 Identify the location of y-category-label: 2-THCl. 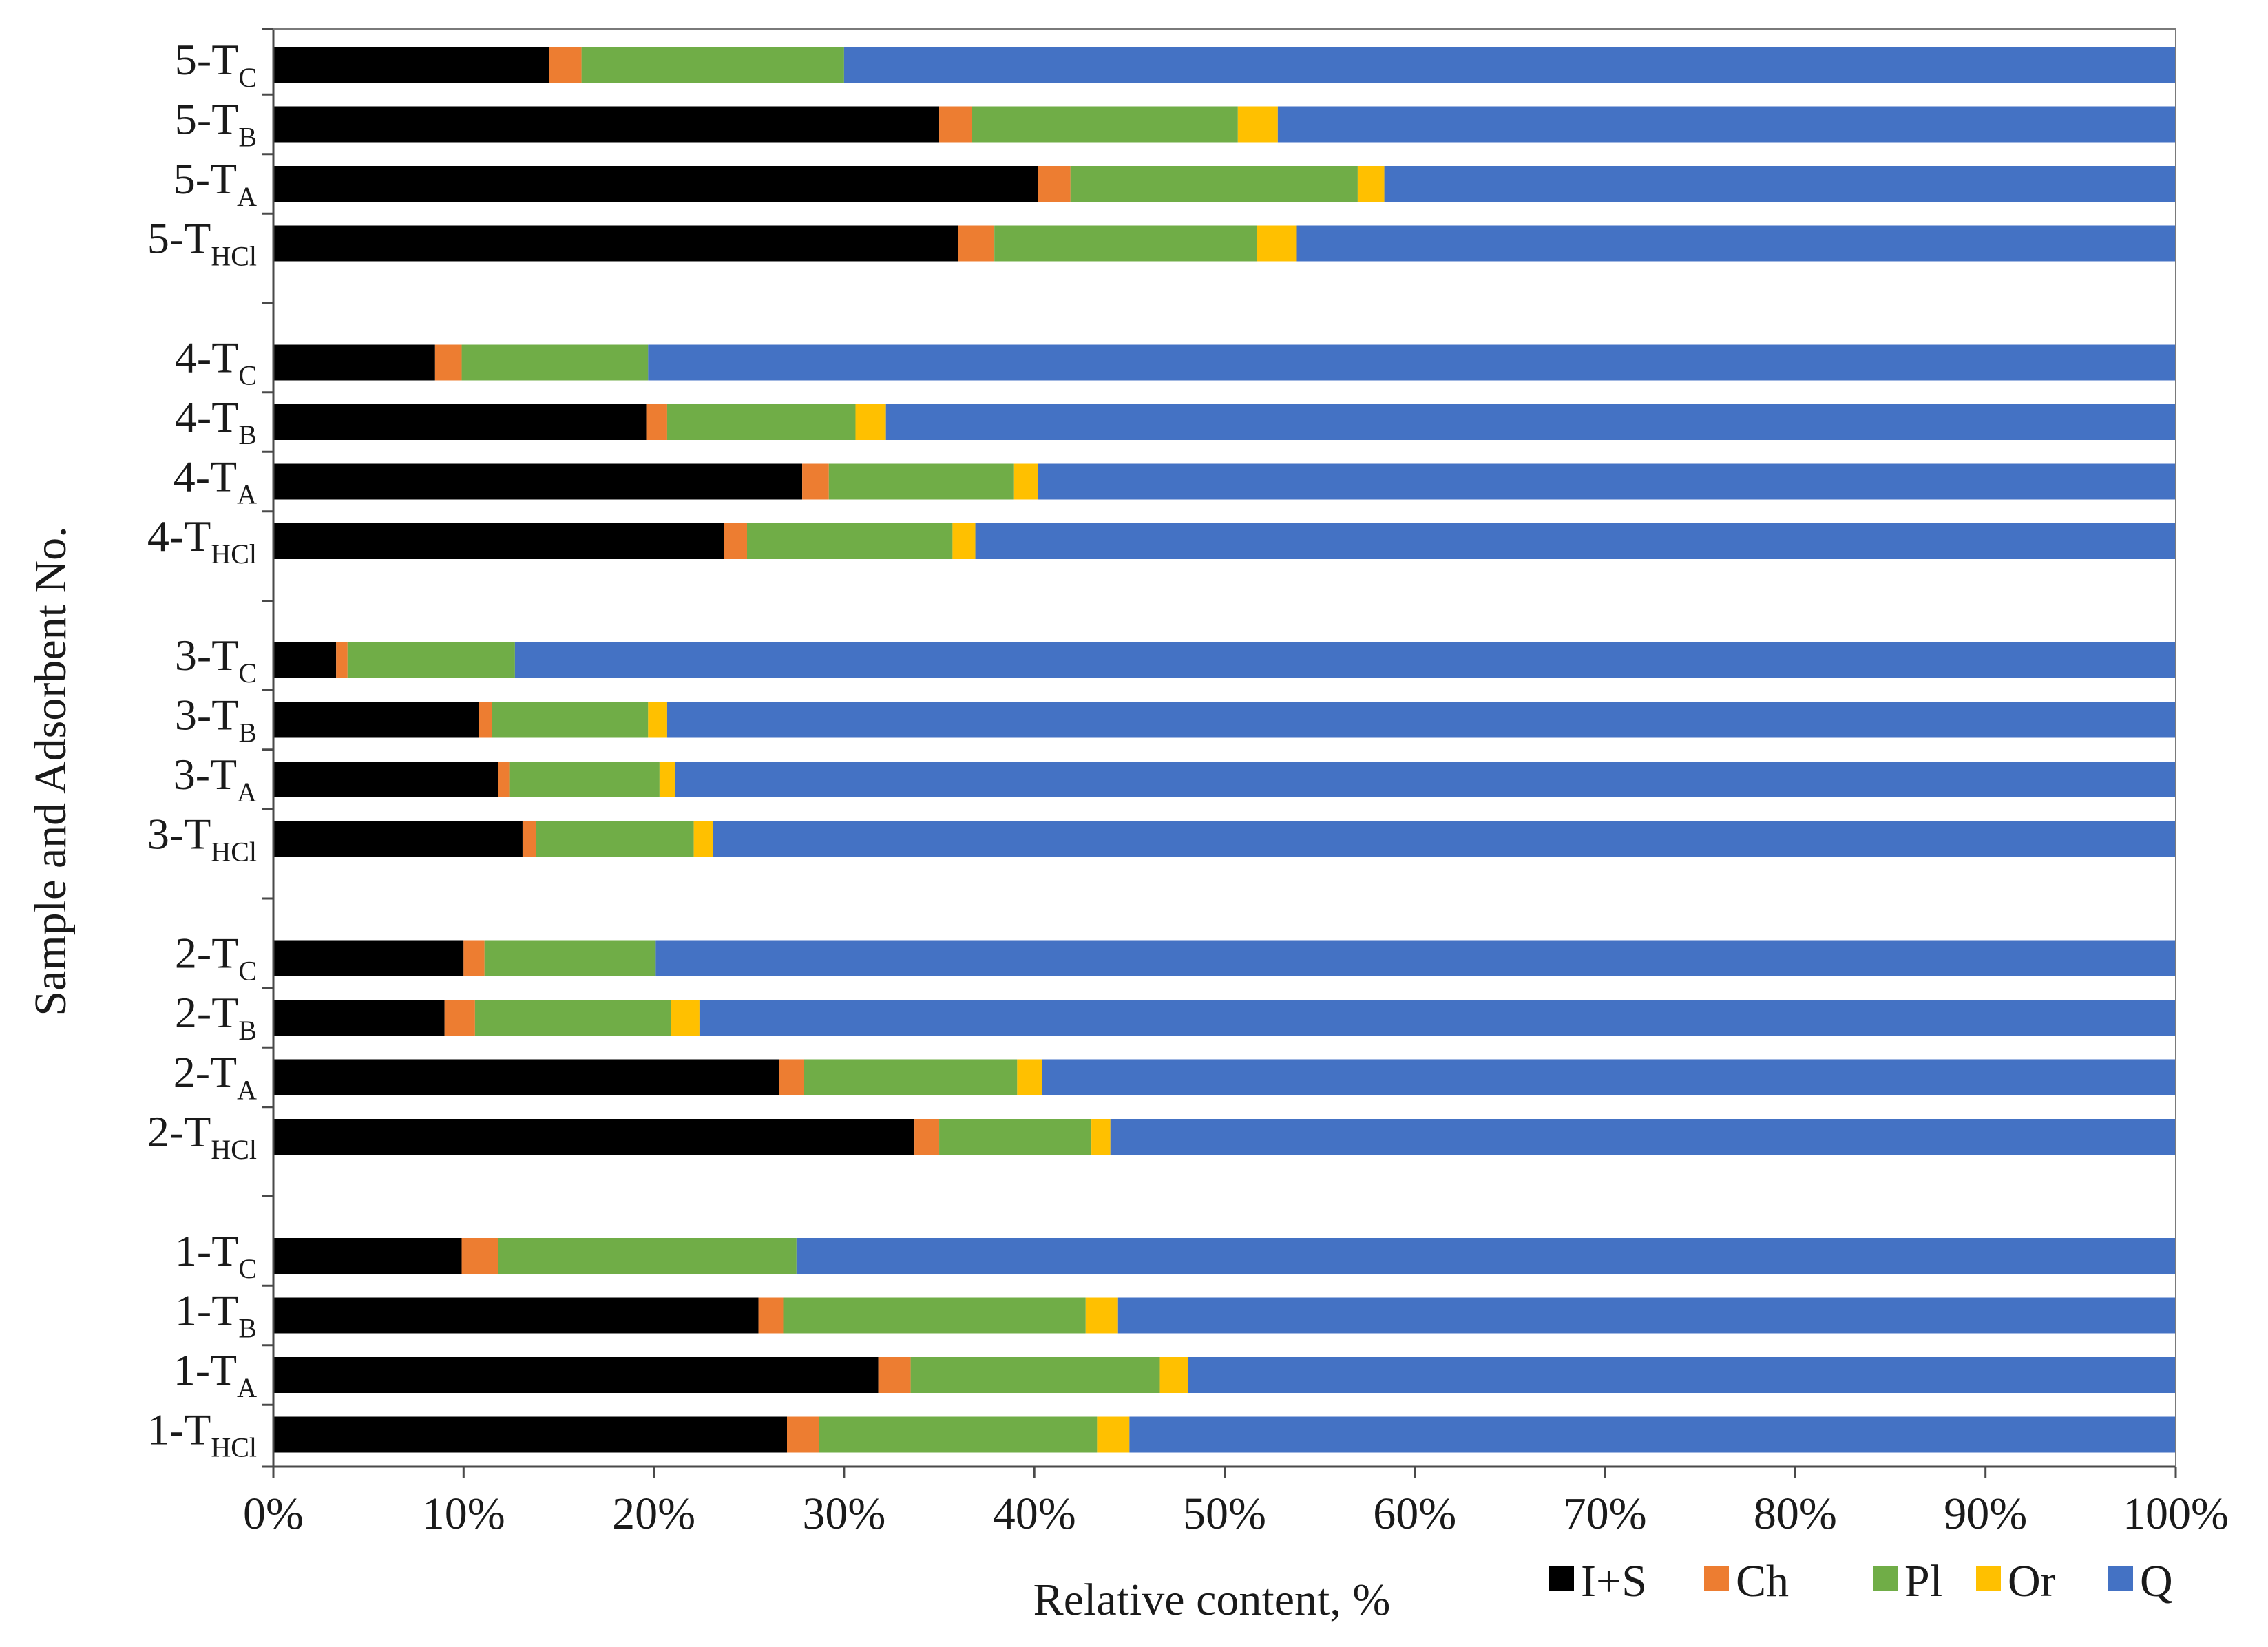
(202, 1136).